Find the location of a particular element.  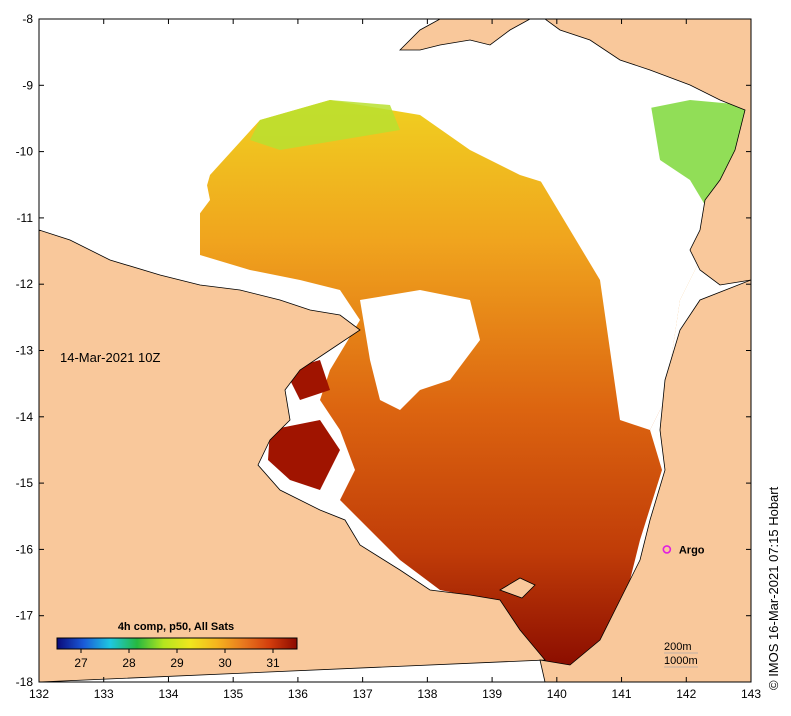

x-tick-label: 135 is located at coordinates (233, 694).